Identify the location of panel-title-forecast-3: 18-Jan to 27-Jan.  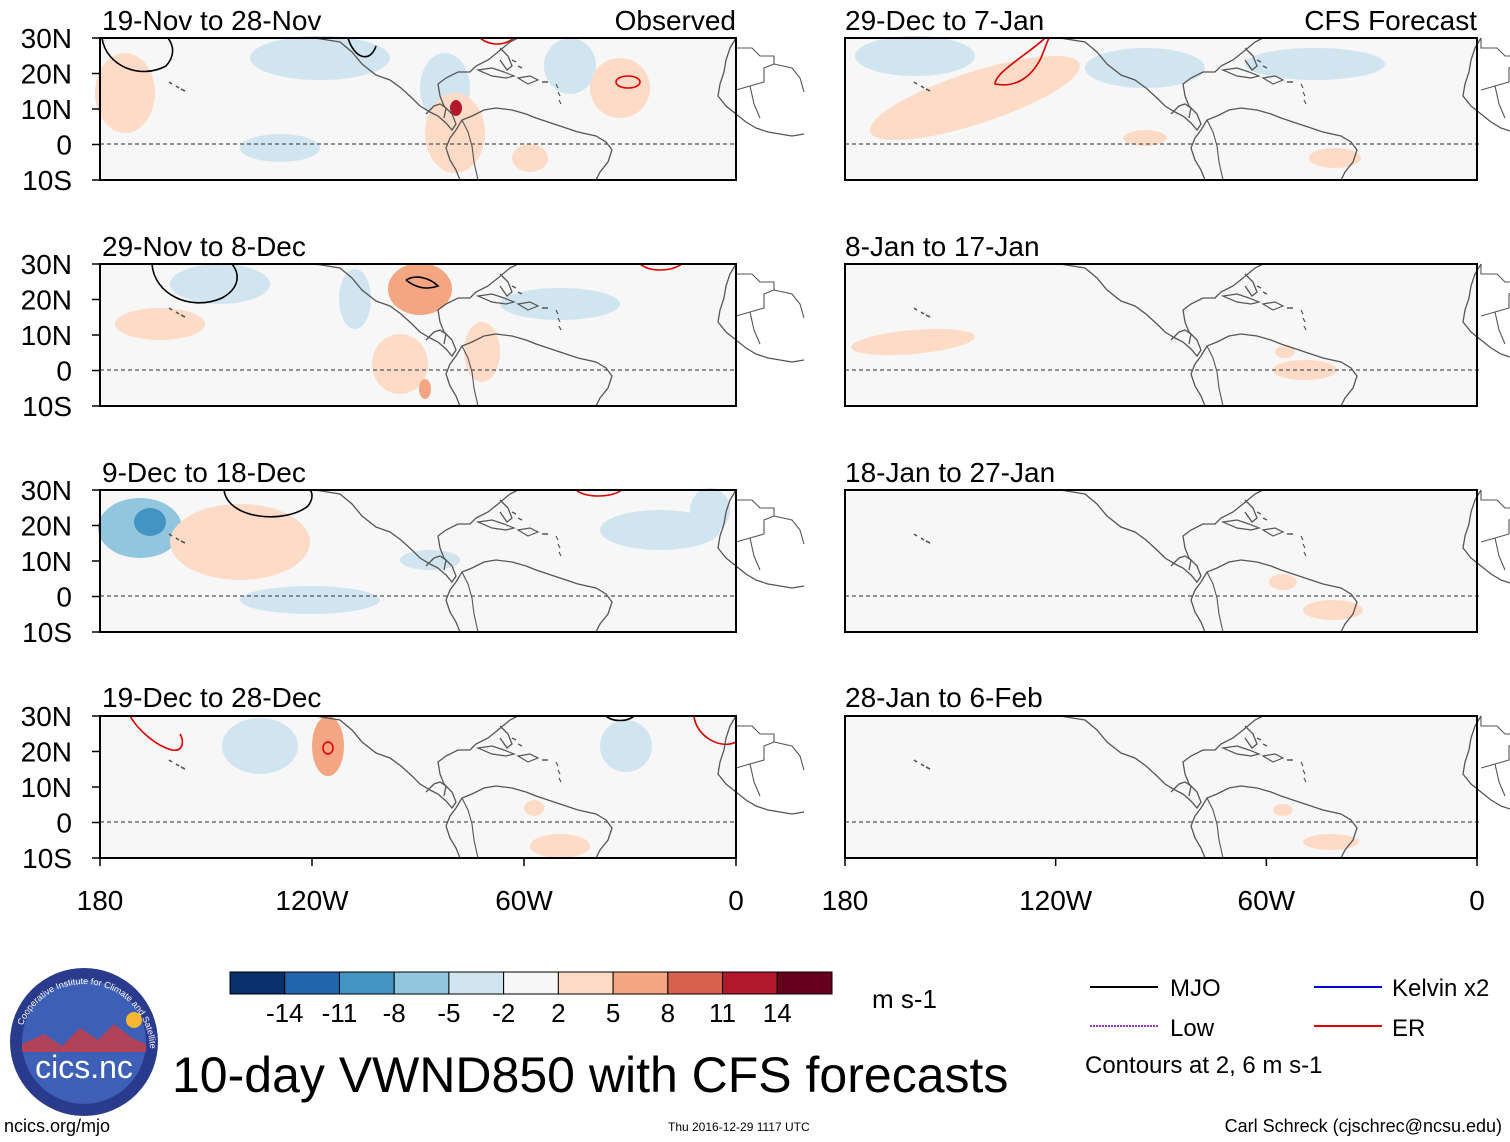
(950, 472).